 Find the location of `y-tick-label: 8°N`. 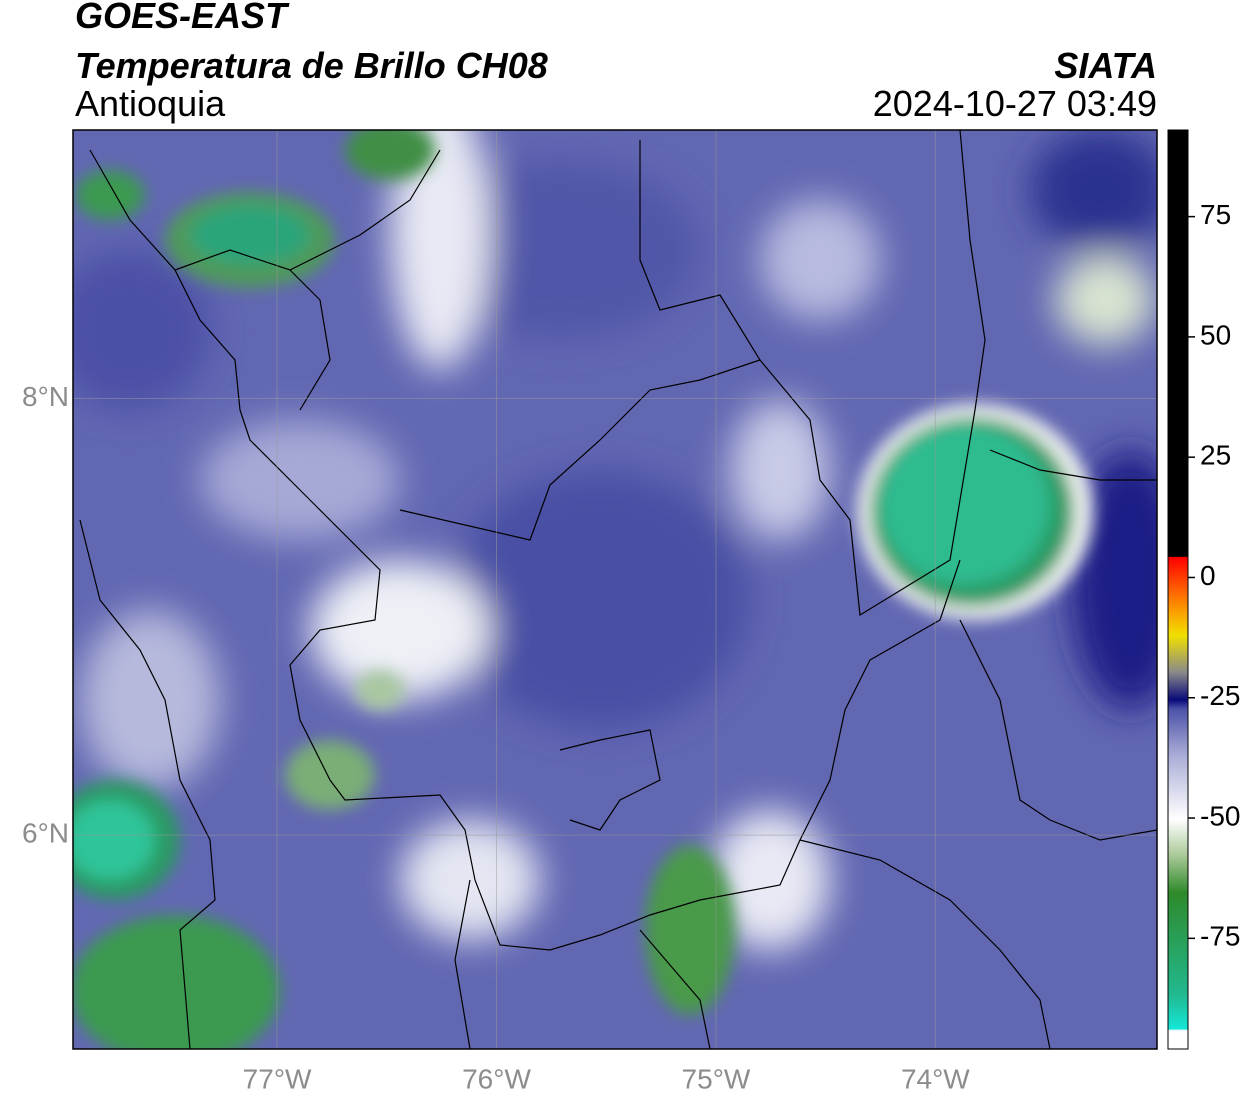

y-tick-label: 8°N is located at coordinates (45, 396).